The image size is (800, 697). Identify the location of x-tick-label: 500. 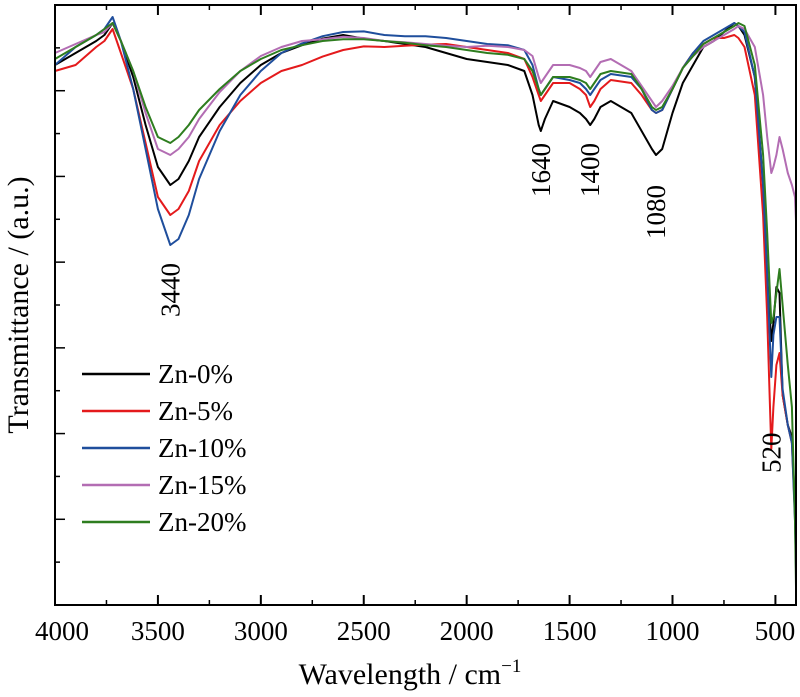
(775, 631).